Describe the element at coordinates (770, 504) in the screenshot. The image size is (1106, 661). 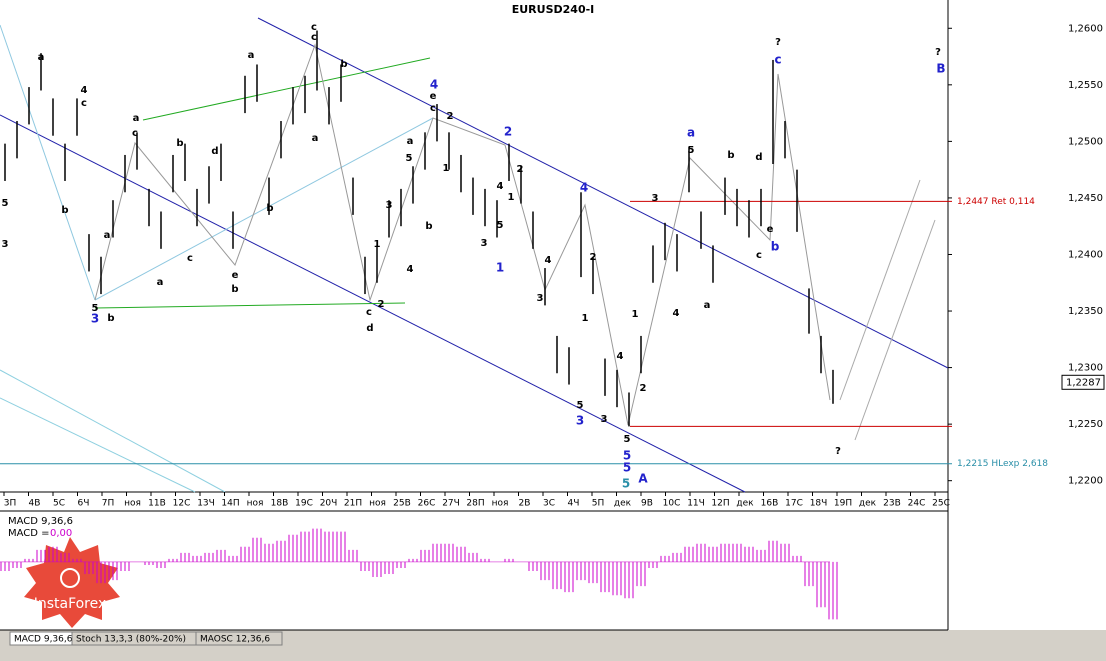
I see `x-tick-label: 16В` at that location.